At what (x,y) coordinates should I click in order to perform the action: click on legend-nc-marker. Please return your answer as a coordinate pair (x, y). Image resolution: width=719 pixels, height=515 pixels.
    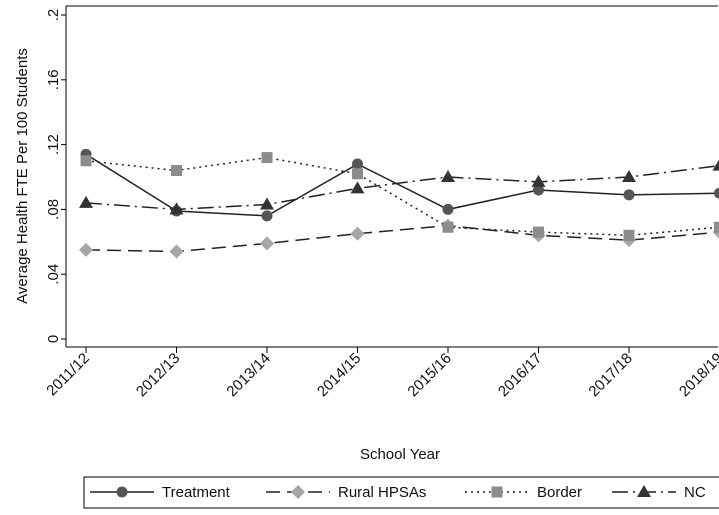
    Looking at the image, I should click on (644, 491).